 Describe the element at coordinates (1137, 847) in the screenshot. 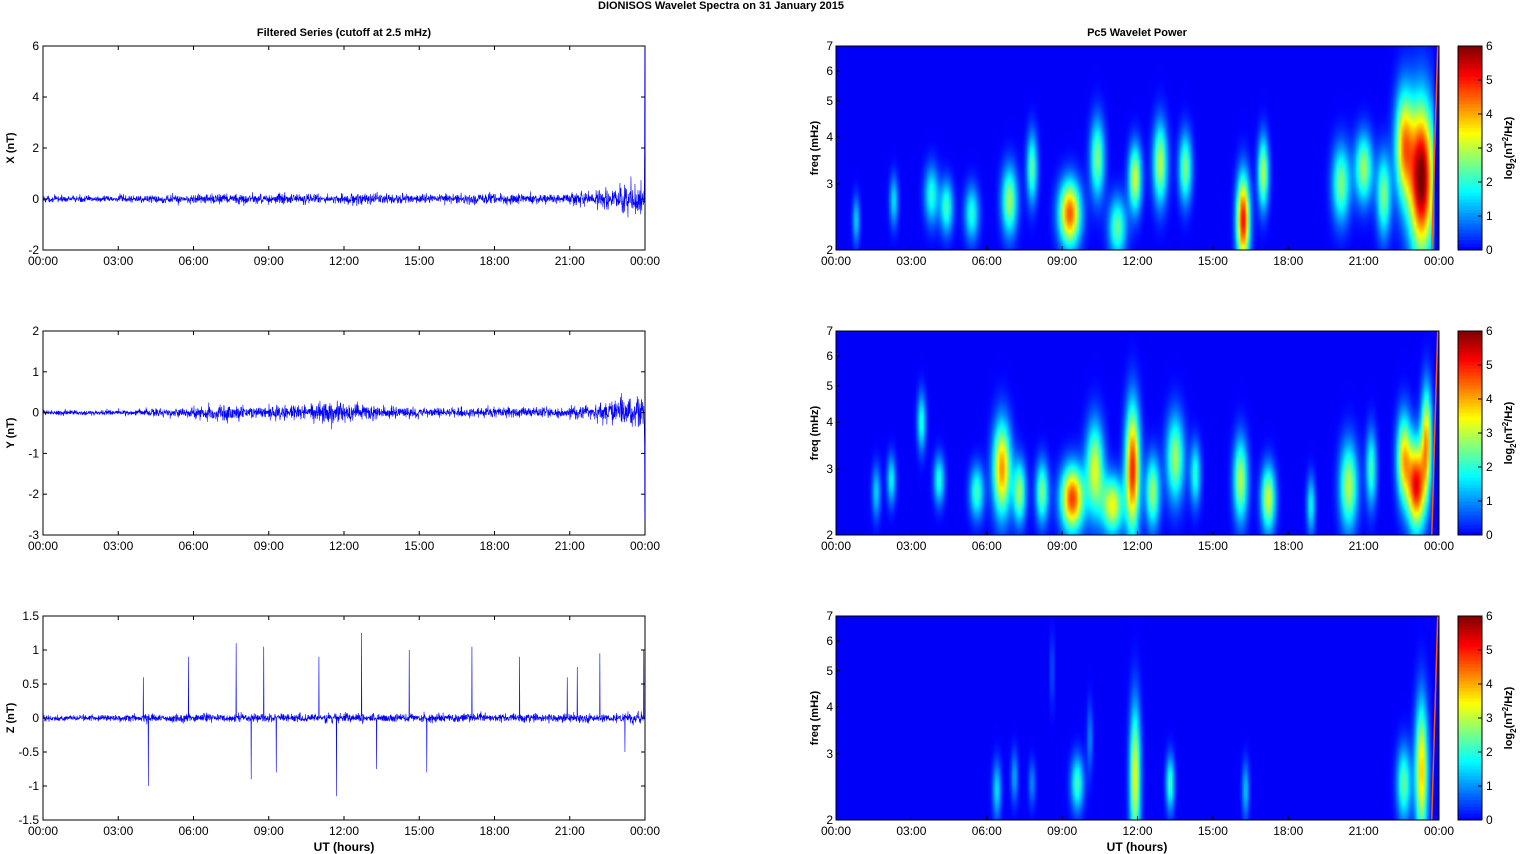

I see `x-axis-label-right: UT (hours)` at that location.